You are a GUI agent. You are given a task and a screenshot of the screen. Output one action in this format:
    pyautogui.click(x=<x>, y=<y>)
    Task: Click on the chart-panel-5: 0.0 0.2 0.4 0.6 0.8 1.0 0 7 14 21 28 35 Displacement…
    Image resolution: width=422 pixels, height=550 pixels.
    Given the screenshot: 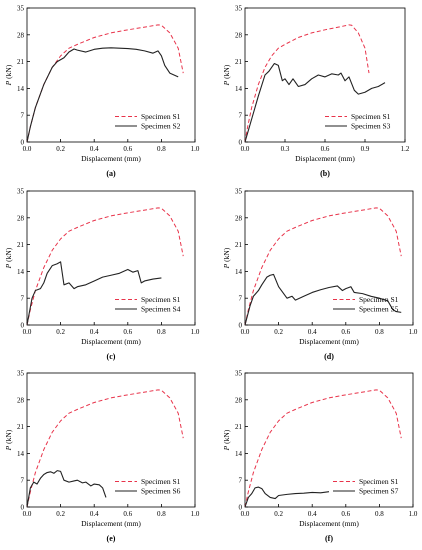 What is the action you would take?
    pyautogui.click(x=102, y=457)
    